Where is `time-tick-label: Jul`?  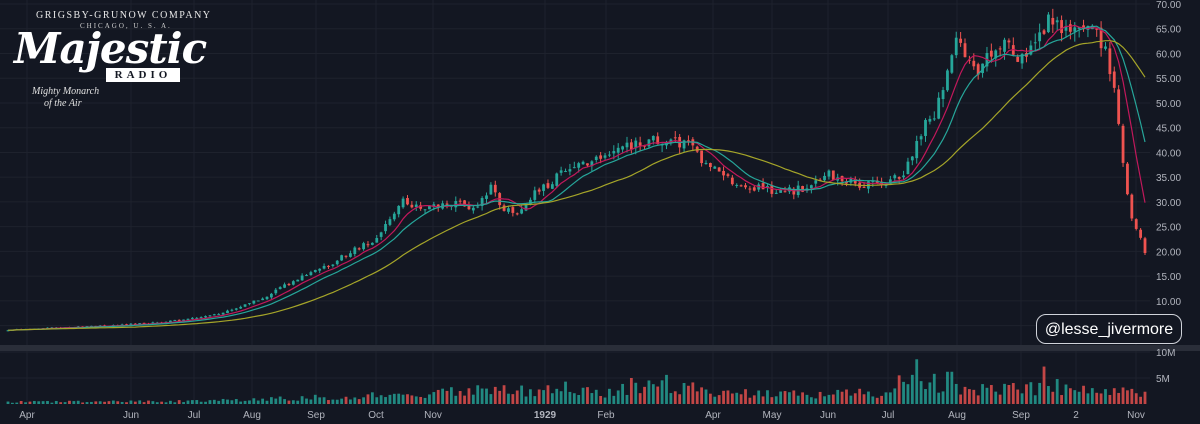
time-tick-label: Jul is located at coordinates (888, 415).